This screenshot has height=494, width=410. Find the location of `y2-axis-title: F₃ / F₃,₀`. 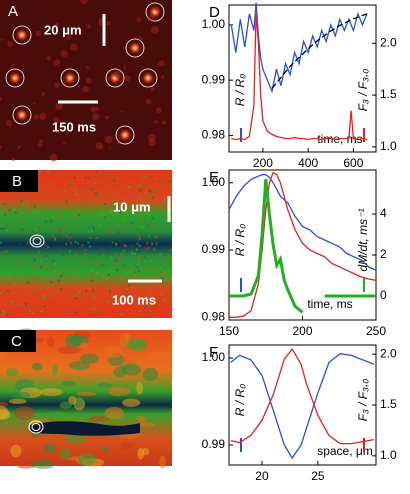

y2-axis-title: F₃ / F₃,₀ is located at coordinates (363, 90).